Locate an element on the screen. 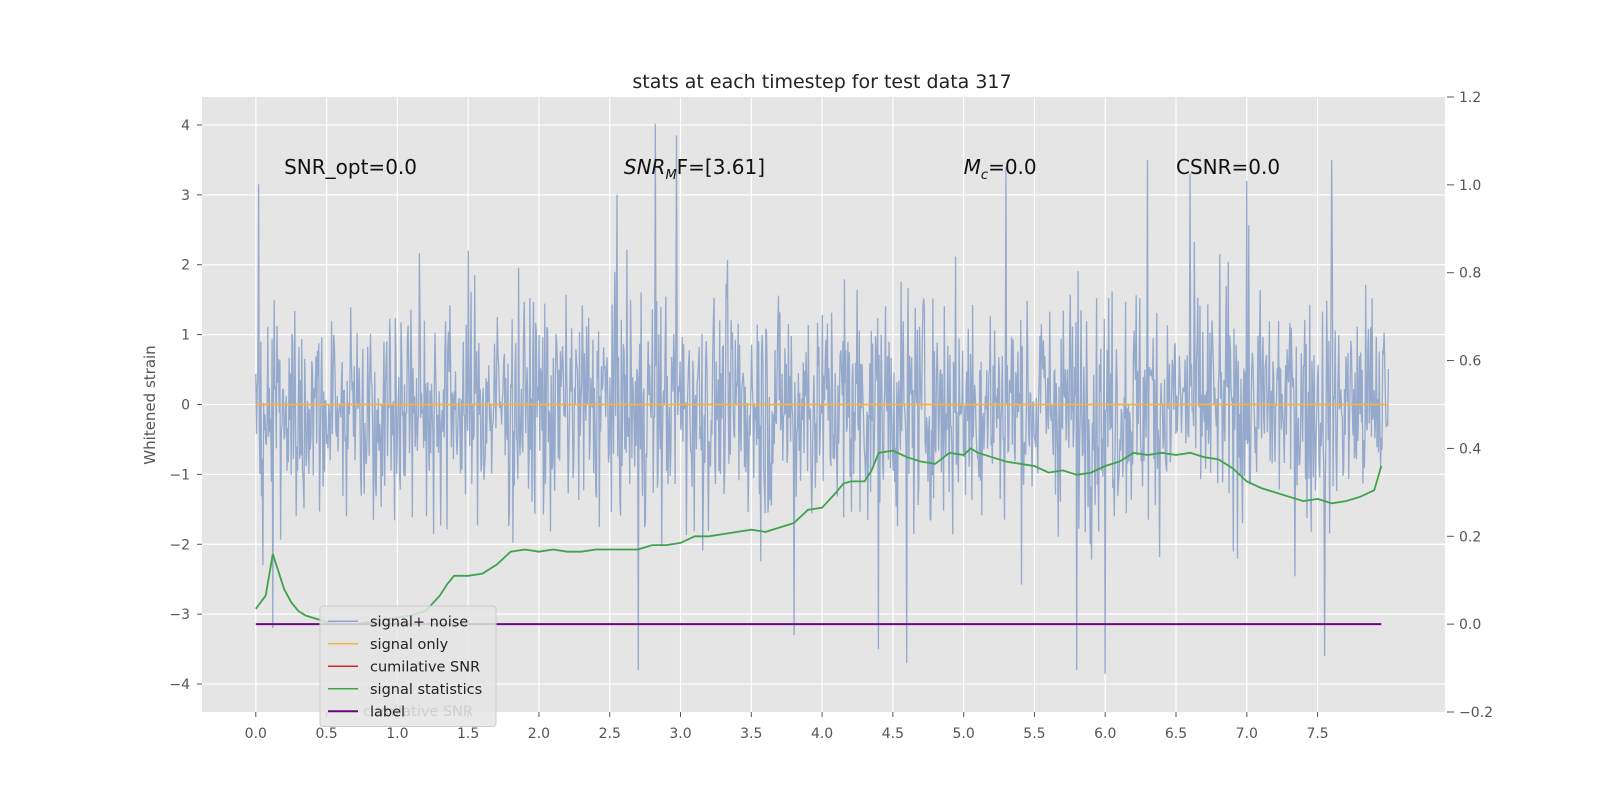 The width and height of the screenshot is (1600, 804). y2-tick-label: 0.0 is located at coordinates (1470, 625).